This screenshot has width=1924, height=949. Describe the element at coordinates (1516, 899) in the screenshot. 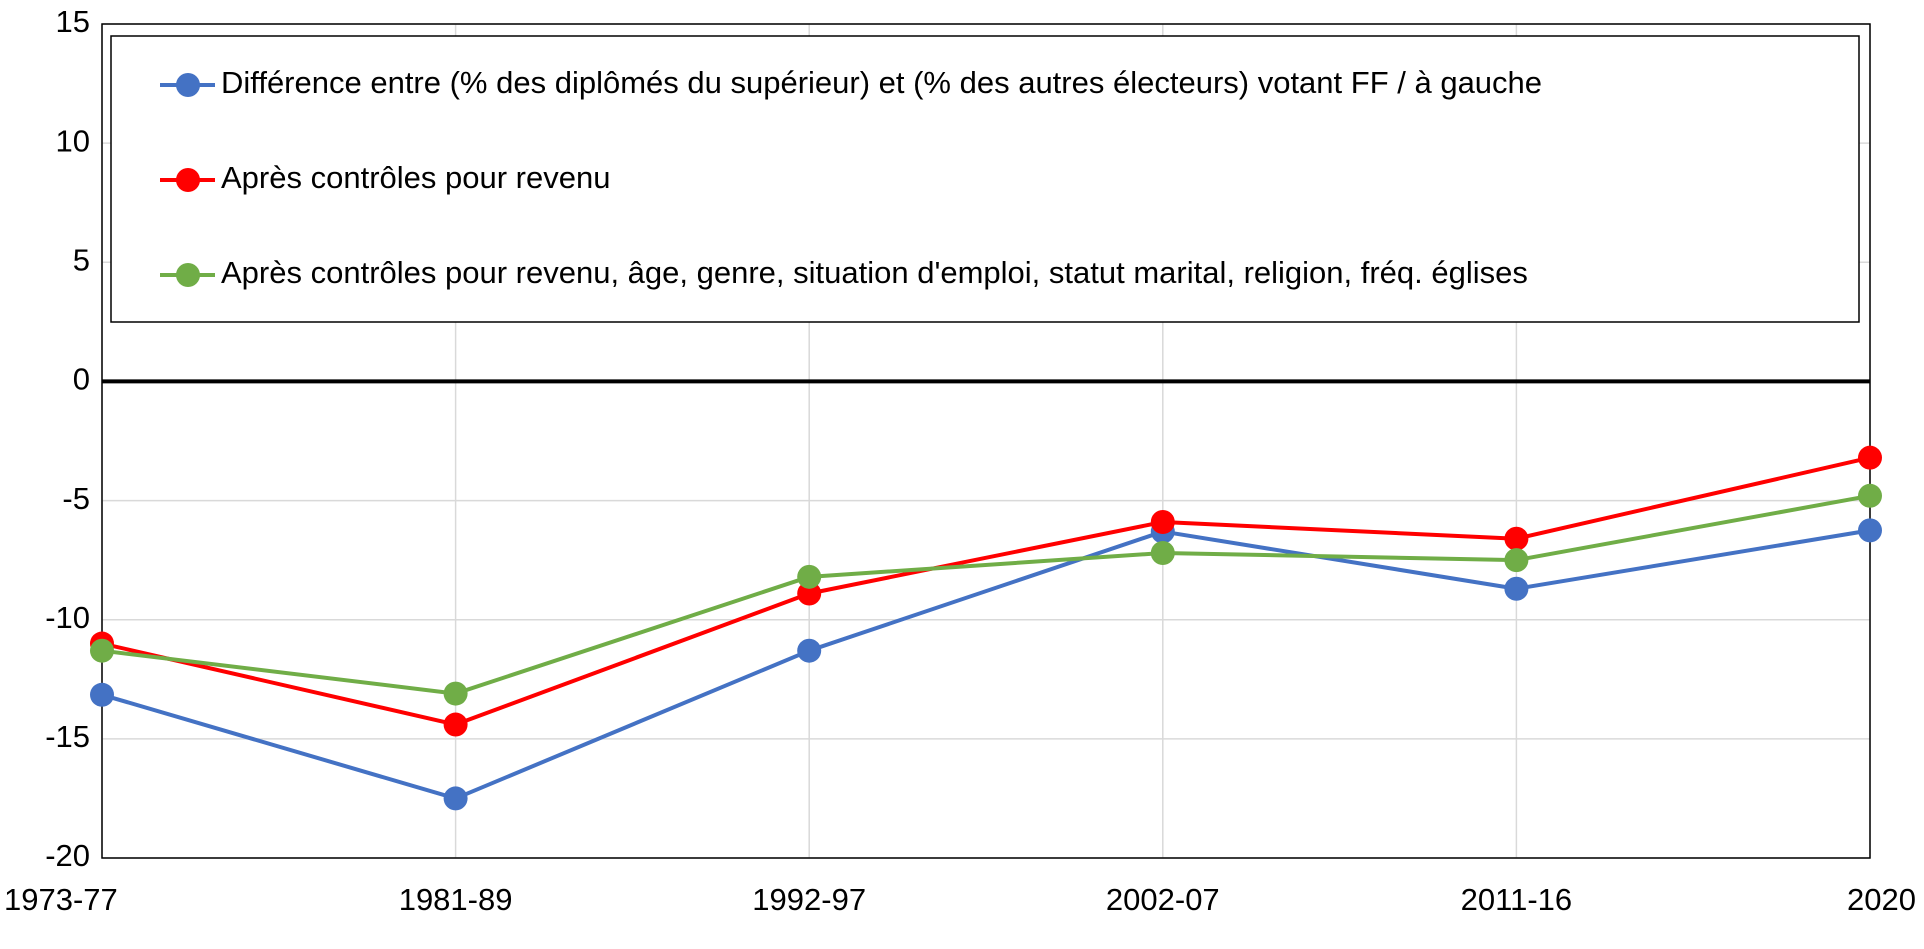

I see `x-tick-label: 2011-16` at that location.